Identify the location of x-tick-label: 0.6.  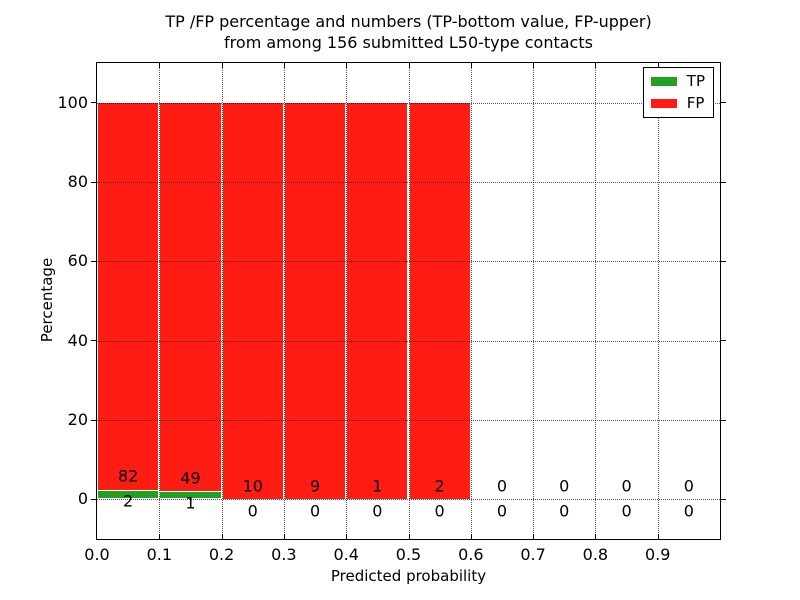
(471, 554).